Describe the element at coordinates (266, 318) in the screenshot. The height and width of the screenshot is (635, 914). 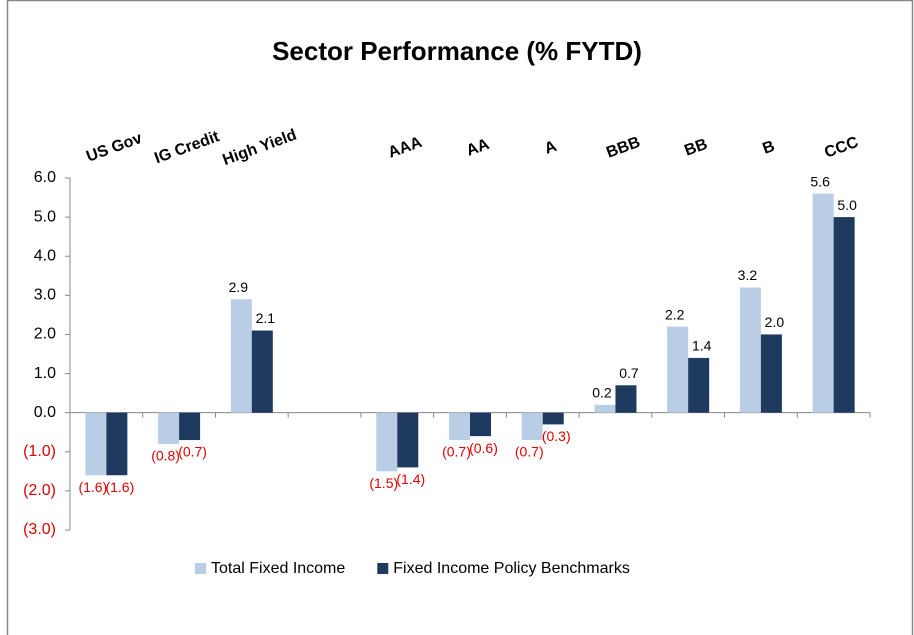
I see `value-label: 2.1` at that location.